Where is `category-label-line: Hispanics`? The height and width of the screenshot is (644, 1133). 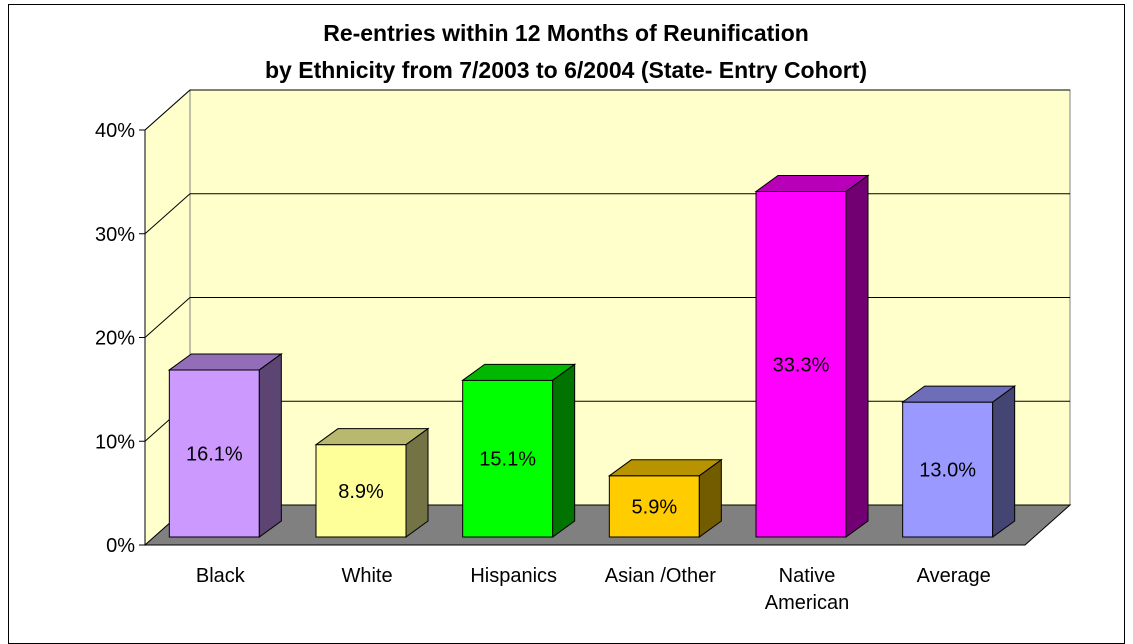 category-label-line: Hispanics is located at coordinates (513, 576).